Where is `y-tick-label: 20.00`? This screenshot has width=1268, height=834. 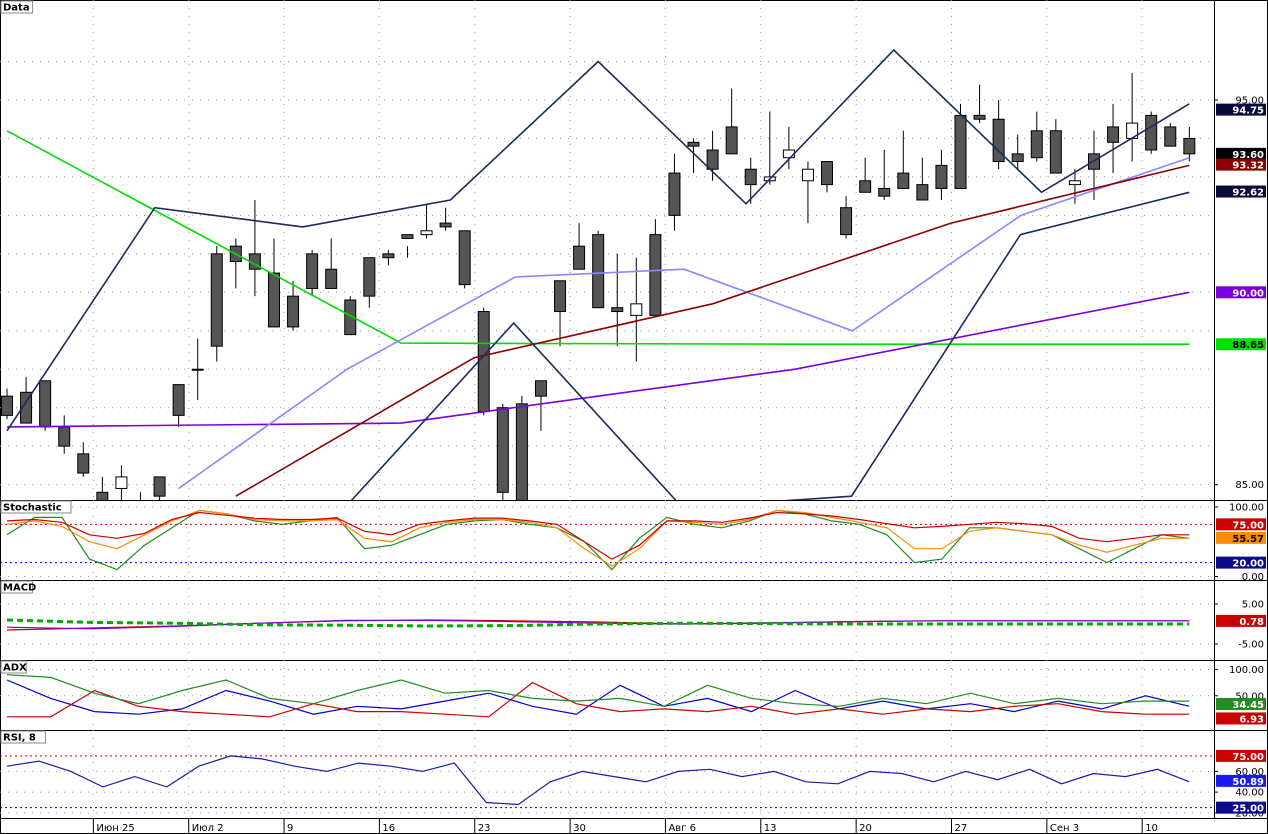 y-tick-label: 20.00 is located at coordinates (1249, 813).